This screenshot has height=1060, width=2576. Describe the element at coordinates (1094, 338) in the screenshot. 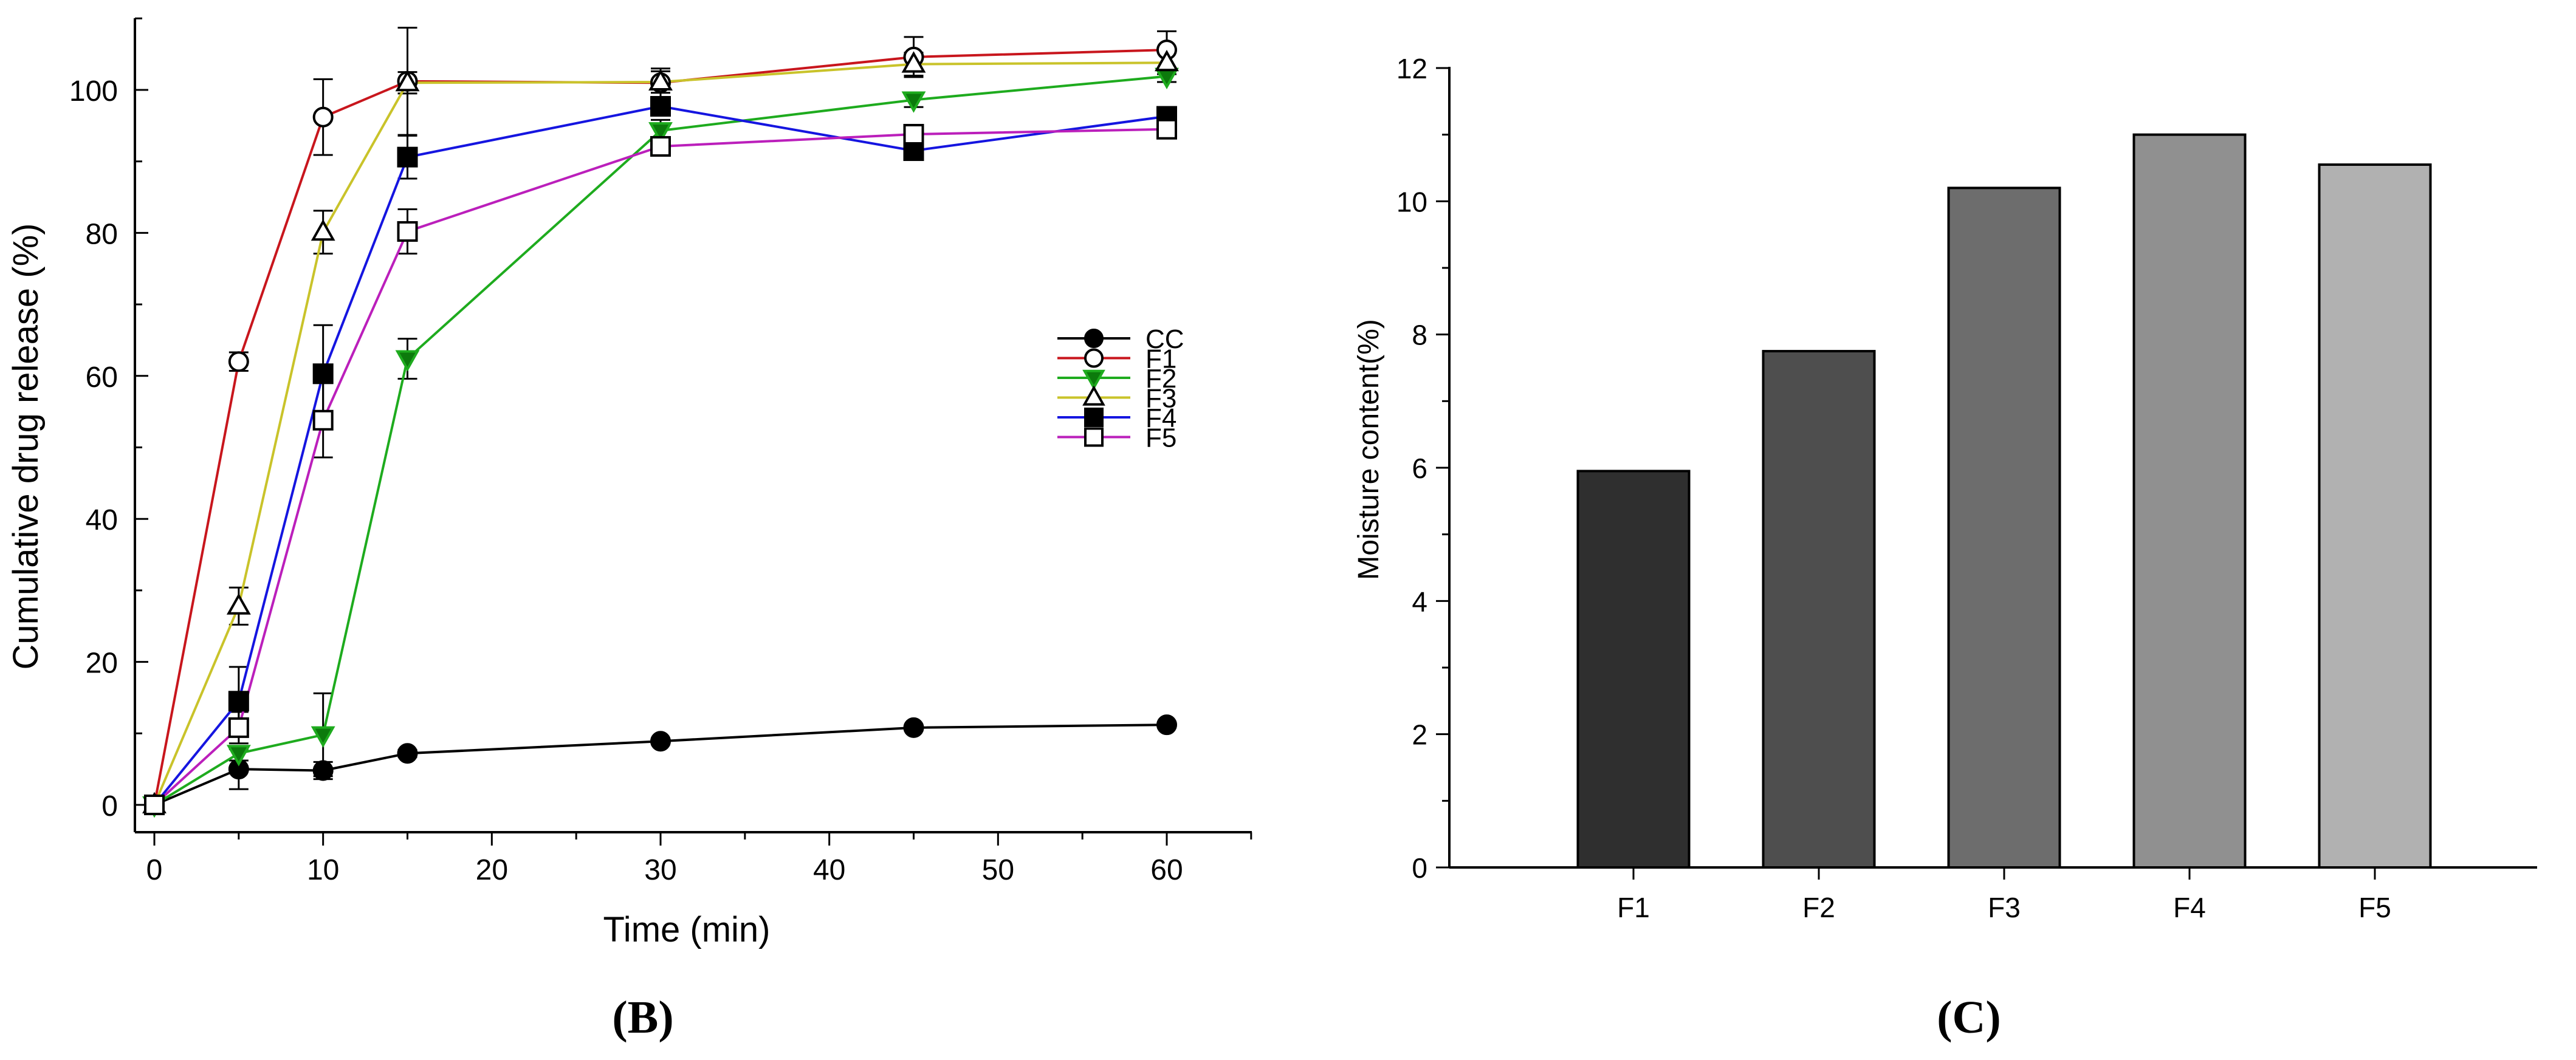

I see `legend-marker-cc` at that location.